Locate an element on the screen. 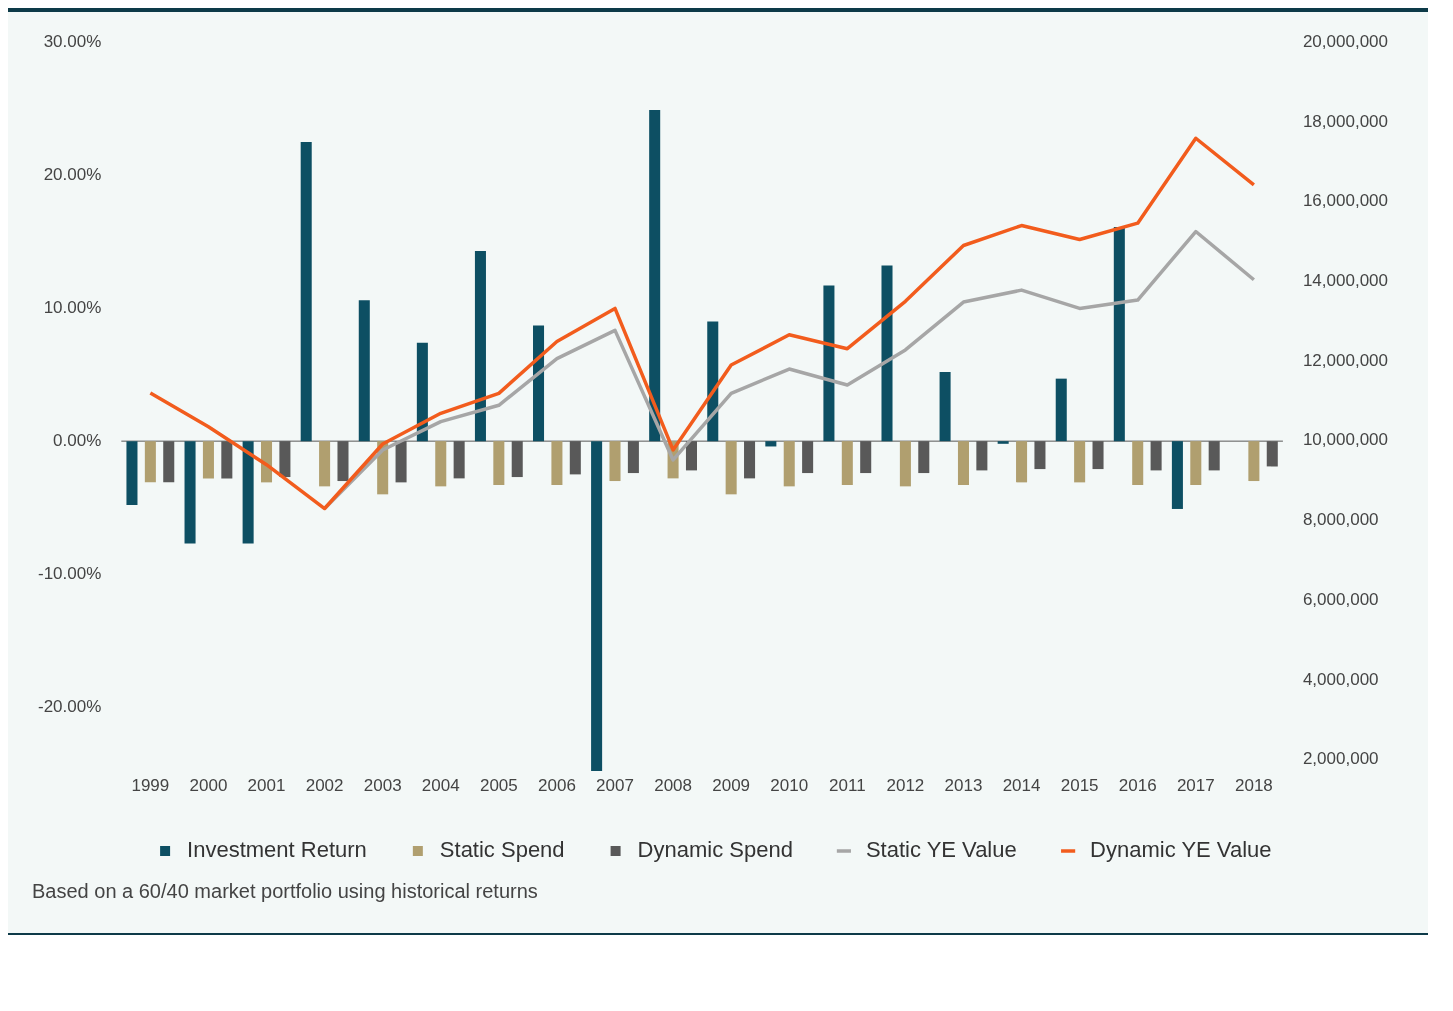  y2-tick-label: 10,000,000 is located at coordinates (1345, 440).